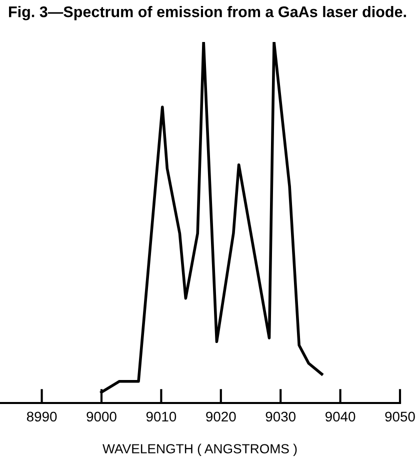 The height and width of the screenshot is (457, 418). What do you see at coordinates (341, 417) in the screenshot?
I see `x-tick-label: 9040` at bounding box center [341, 417].